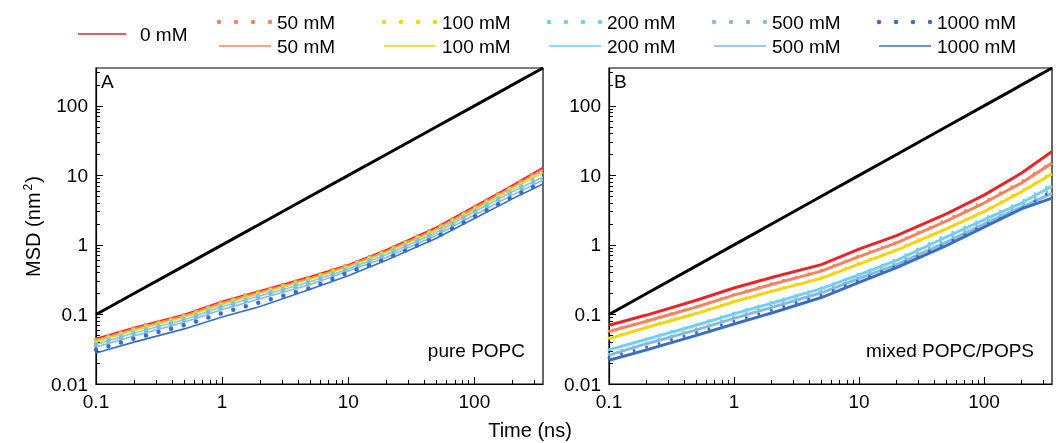 This screenshot has height=443, width=1062. What do you see at coordinates (620, 81) in the screenshot?
I see `annotation: B` at bounding box center [620, 81].